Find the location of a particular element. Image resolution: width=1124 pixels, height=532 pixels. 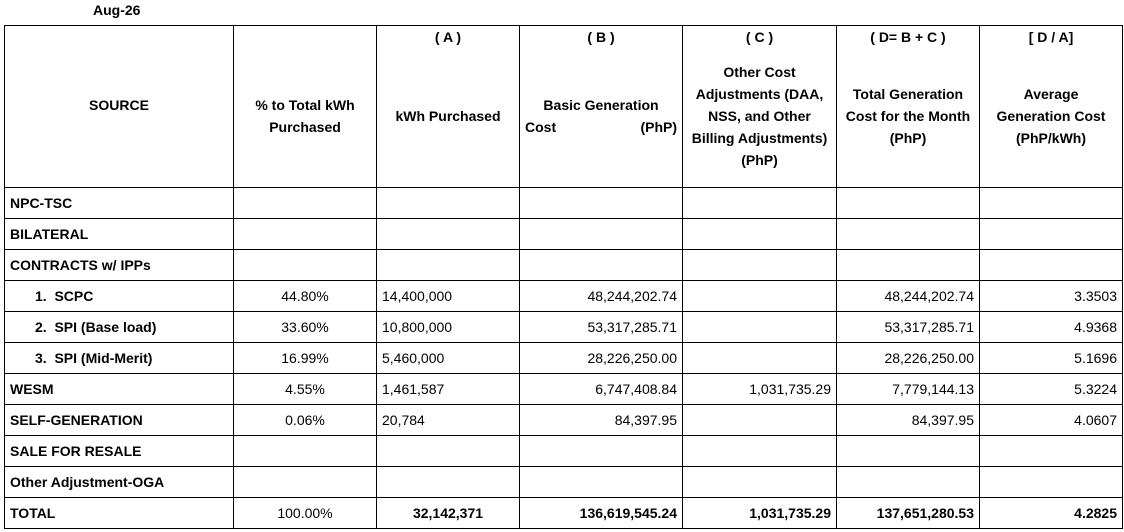

row-kwh: 1,461,587 is located at coordinates (448, 389).